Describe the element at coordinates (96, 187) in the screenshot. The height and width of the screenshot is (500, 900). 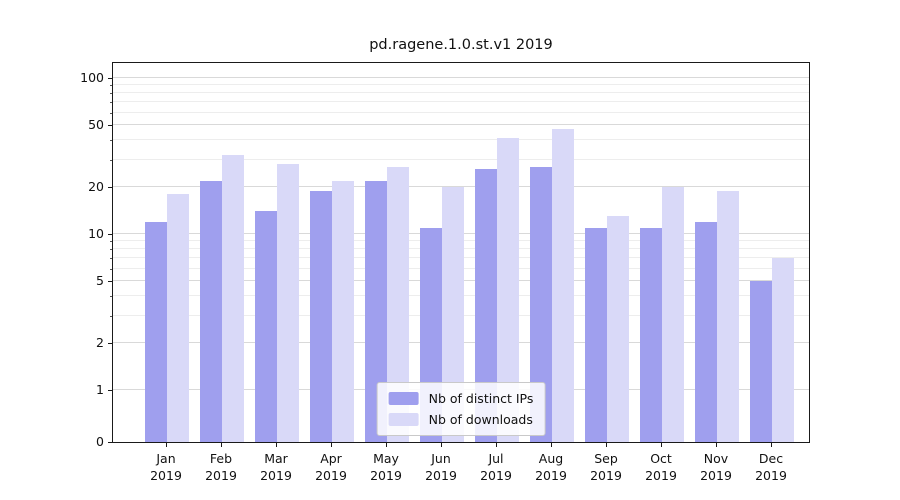
I see `y-tick-label: 20` at that location.